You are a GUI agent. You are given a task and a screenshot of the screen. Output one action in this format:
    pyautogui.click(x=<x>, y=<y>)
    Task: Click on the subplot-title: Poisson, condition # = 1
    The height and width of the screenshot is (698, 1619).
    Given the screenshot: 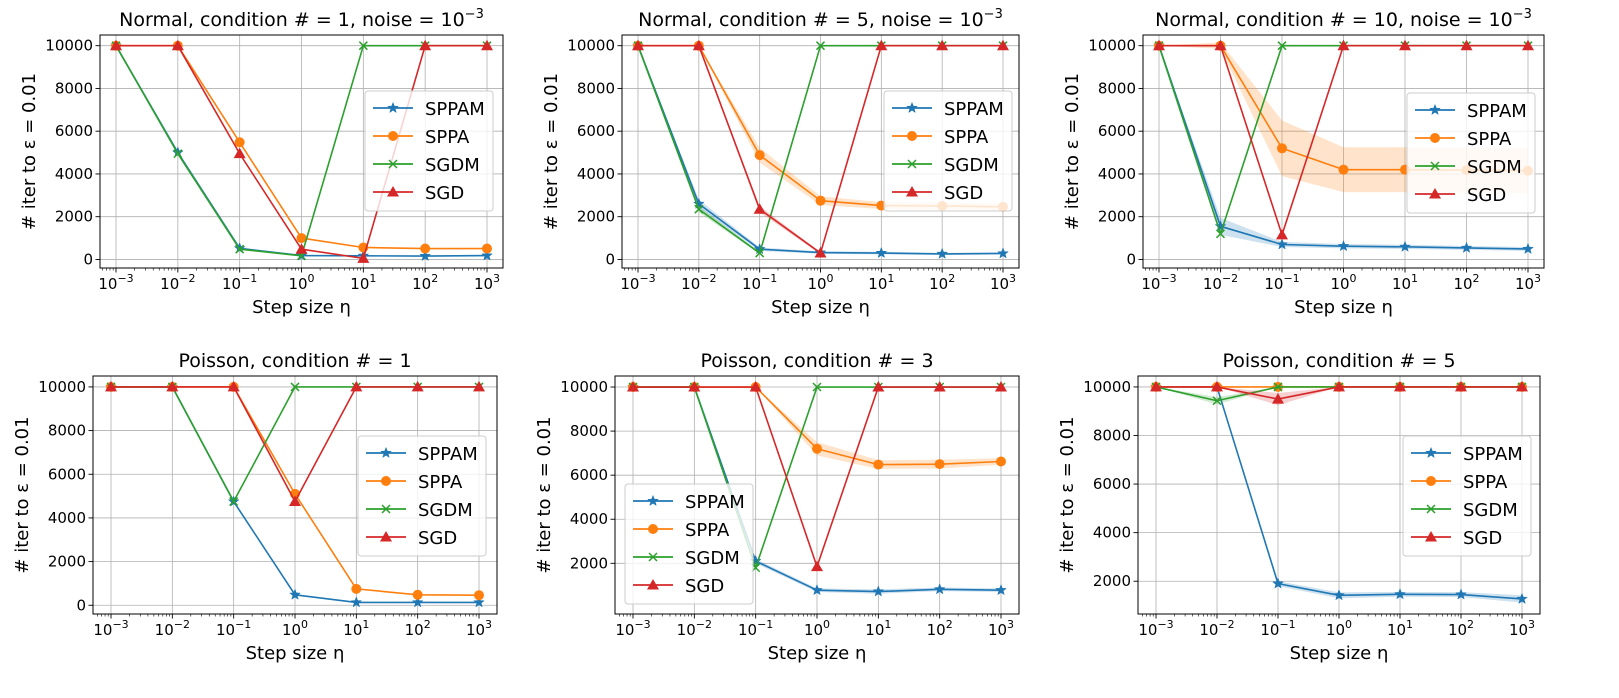 What is the action you would take?
    pyautogui.click(x=294, y=361)
    